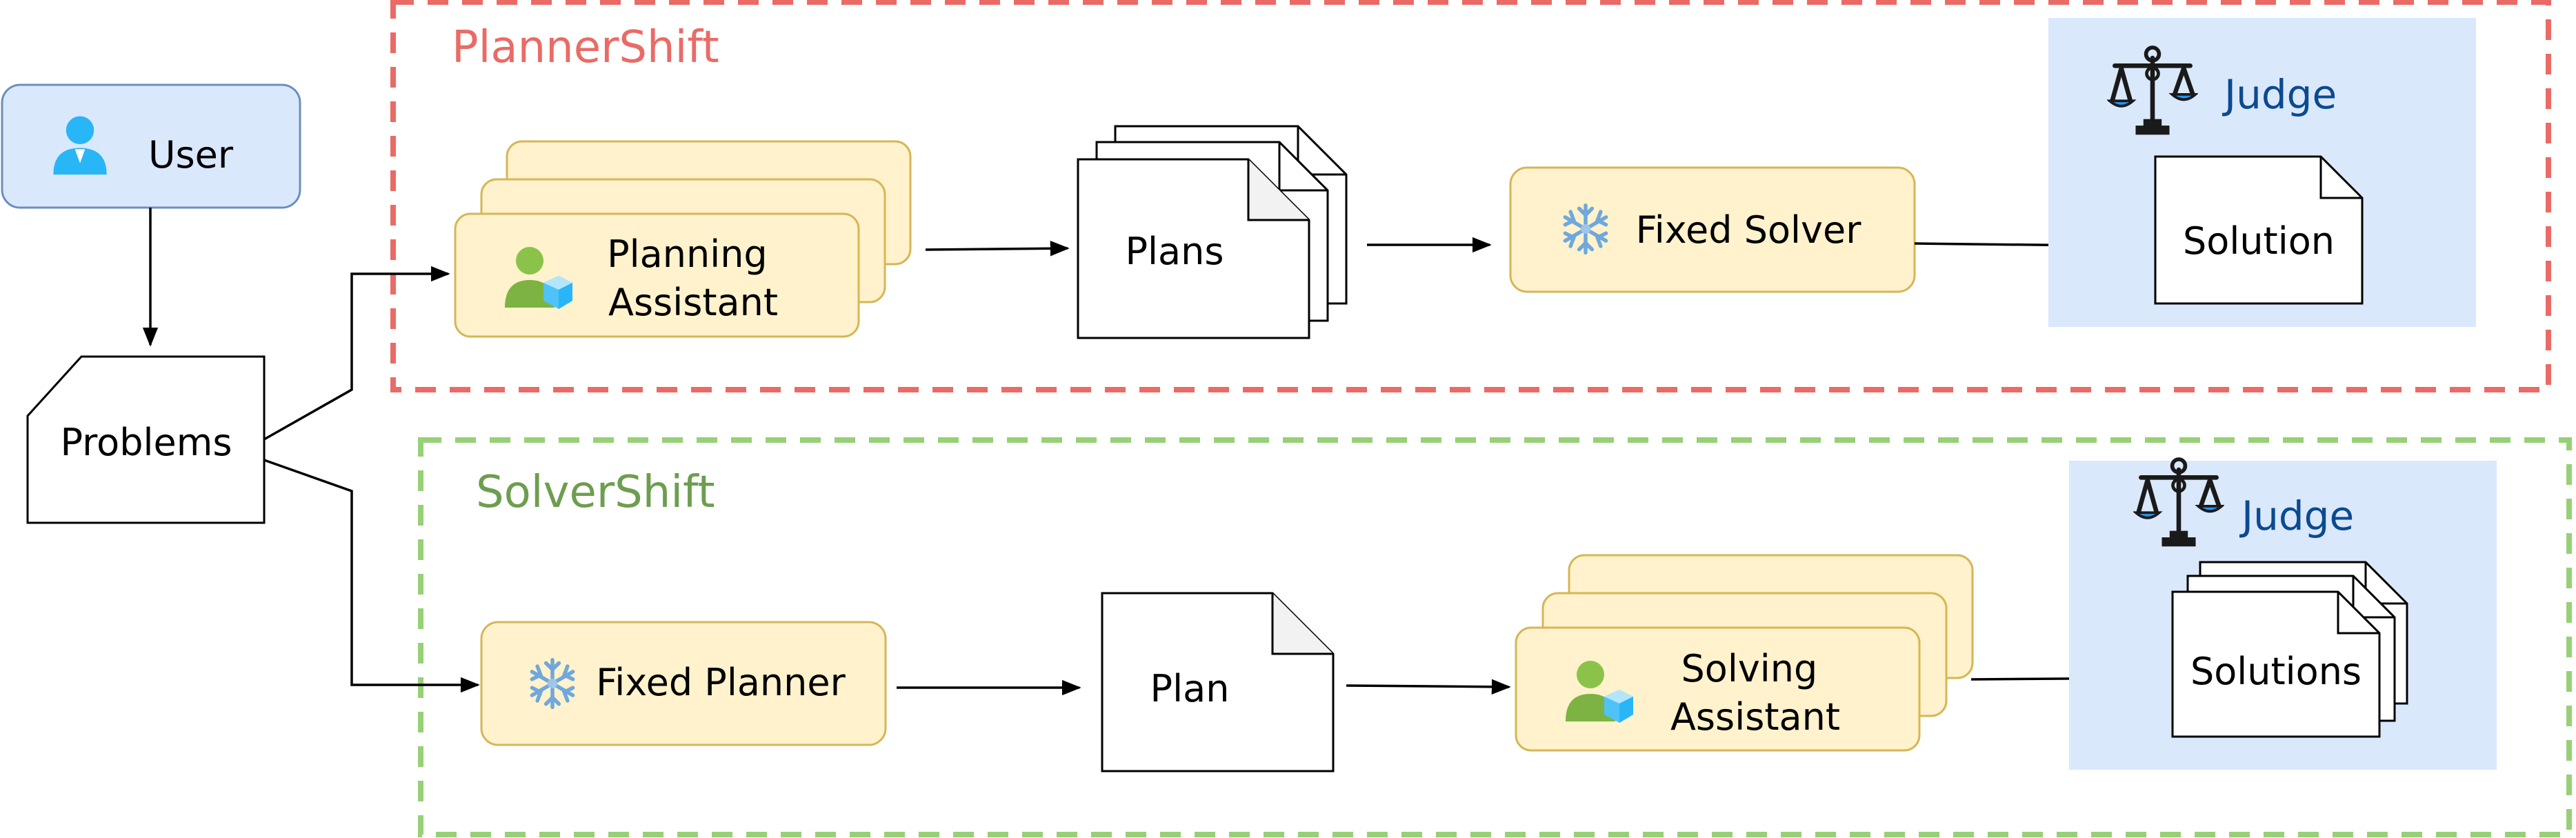 The image size is (2576, 838). I want to click on judge-panel-bottom: Judge Solutions, so click(2283, 614).